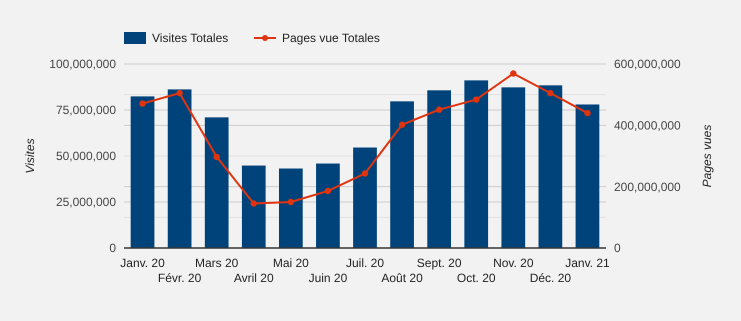 Image resolution: width=741 pixels, height=321 pixels. I want to click on y-axis-title: Visites, so click(30, 156).